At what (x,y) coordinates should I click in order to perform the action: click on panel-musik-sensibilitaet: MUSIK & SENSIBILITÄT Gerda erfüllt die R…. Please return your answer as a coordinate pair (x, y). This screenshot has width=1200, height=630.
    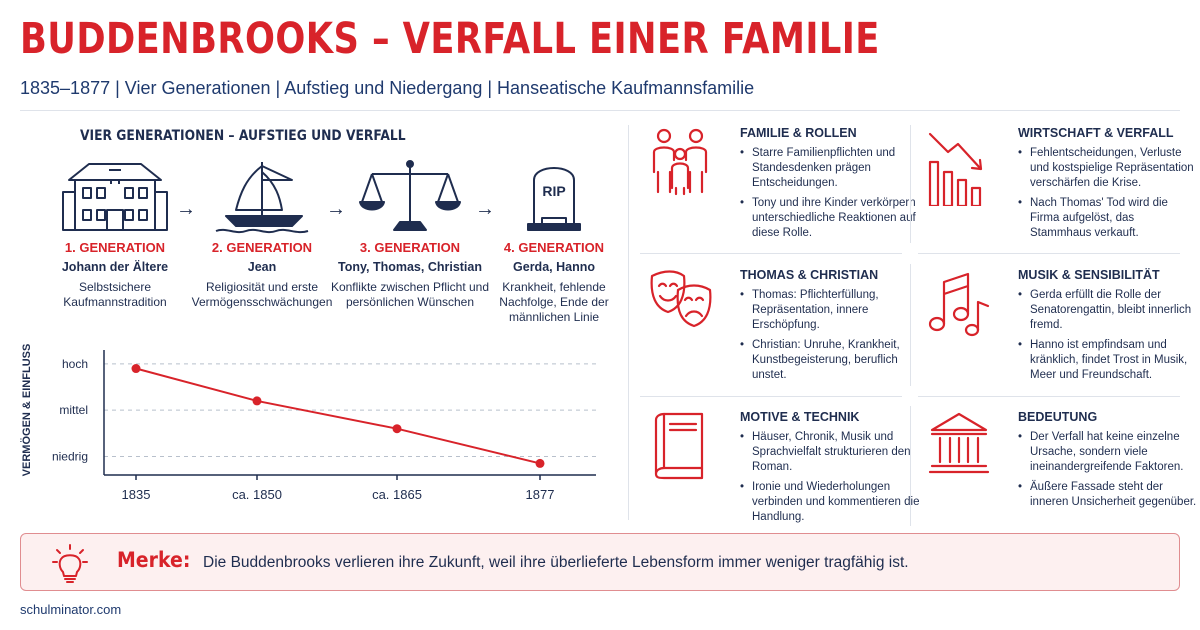
    Looking at the image, I should click on (1063, 328).